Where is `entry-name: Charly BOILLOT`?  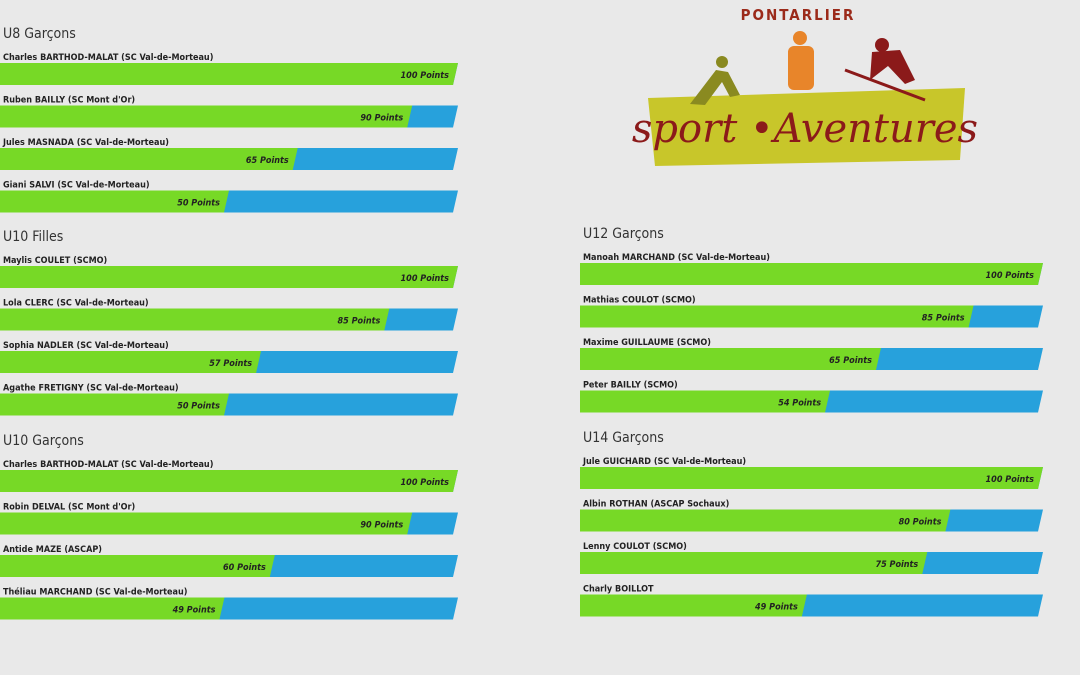
entry-name: Charly BOILLOT is located at coordinates (618, 590).